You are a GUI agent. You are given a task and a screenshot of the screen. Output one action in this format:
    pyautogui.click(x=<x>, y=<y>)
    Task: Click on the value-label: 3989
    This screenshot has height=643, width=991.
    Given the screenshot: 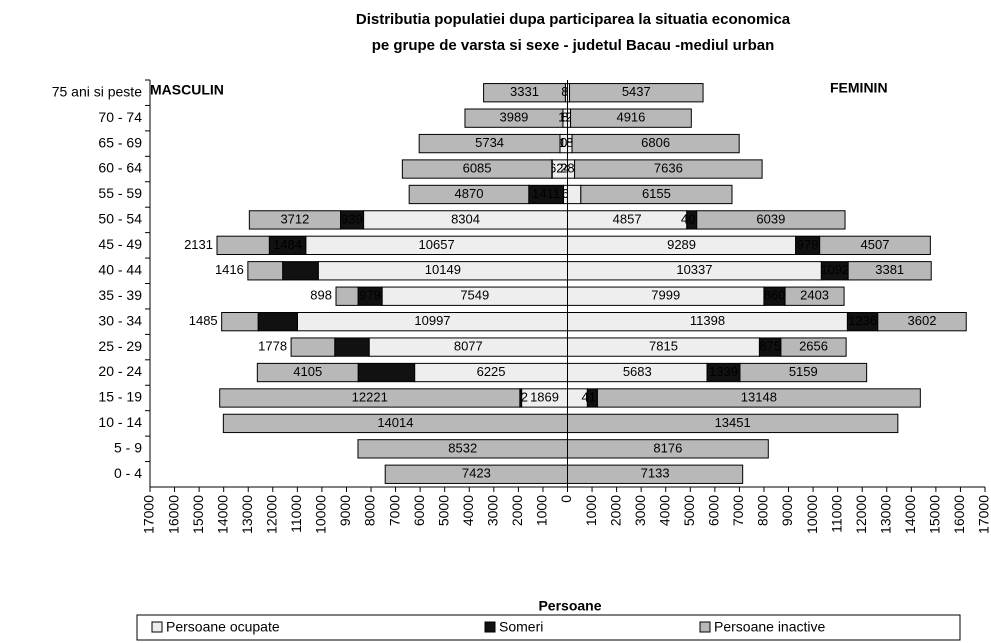 What is the action you would take?
    pyautogui.click(x=513, y=117)
    